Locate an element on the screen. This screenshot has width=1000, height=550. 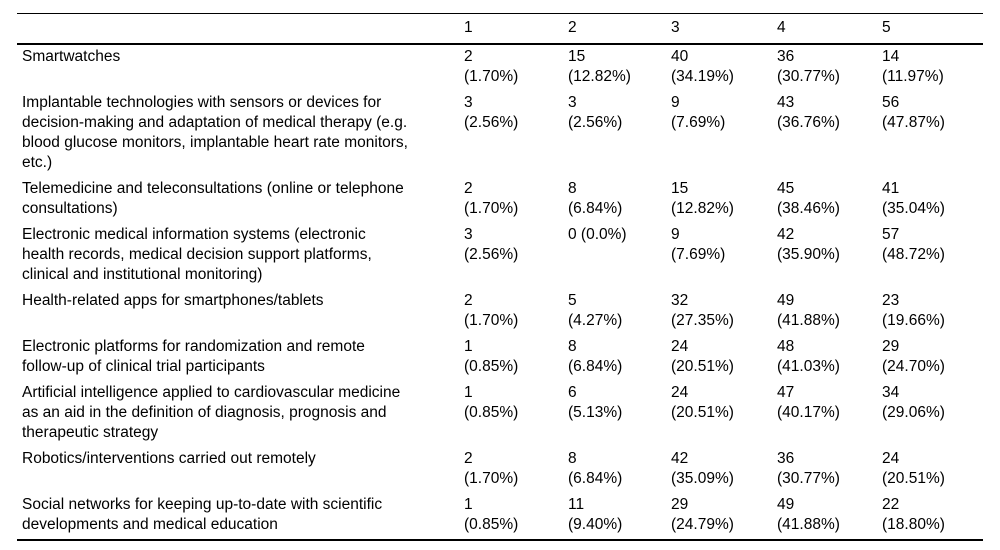
table-cell: 22 (18.80%) is located at coordinates (932, 517).